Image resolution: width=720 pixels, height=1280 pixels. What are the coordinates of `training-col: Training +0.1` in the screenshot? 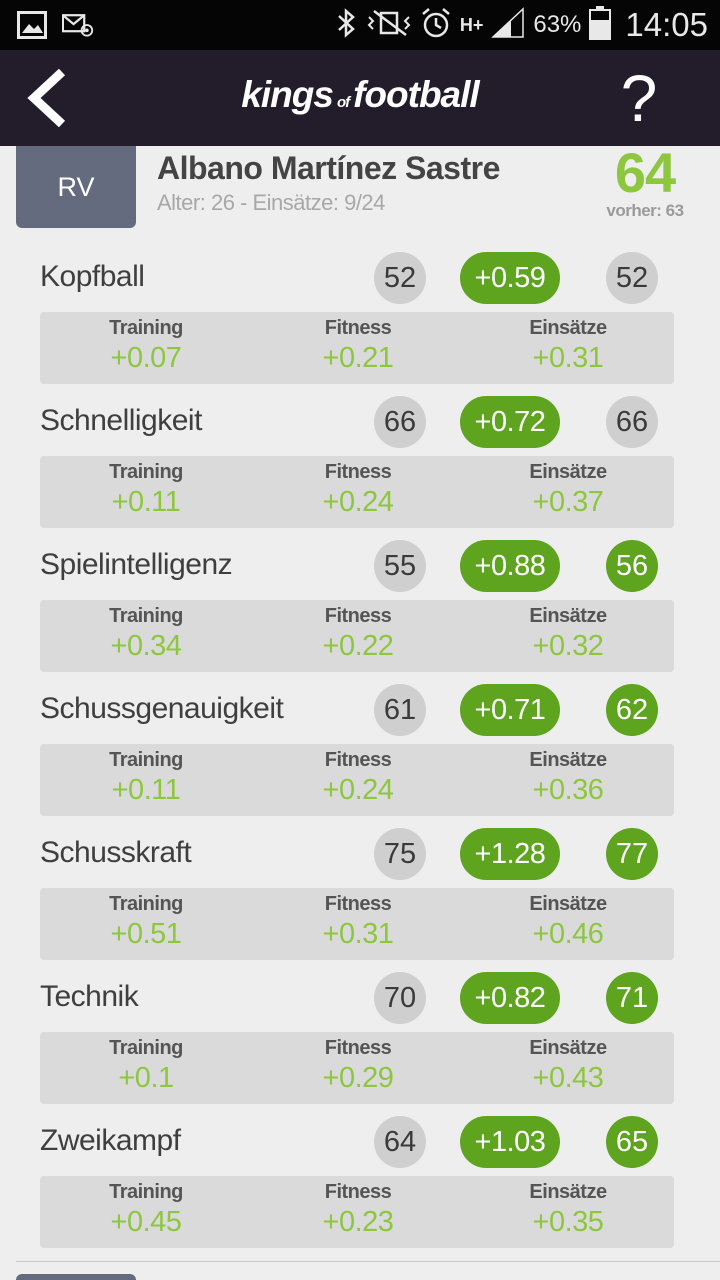 It's located at (146, 1068).